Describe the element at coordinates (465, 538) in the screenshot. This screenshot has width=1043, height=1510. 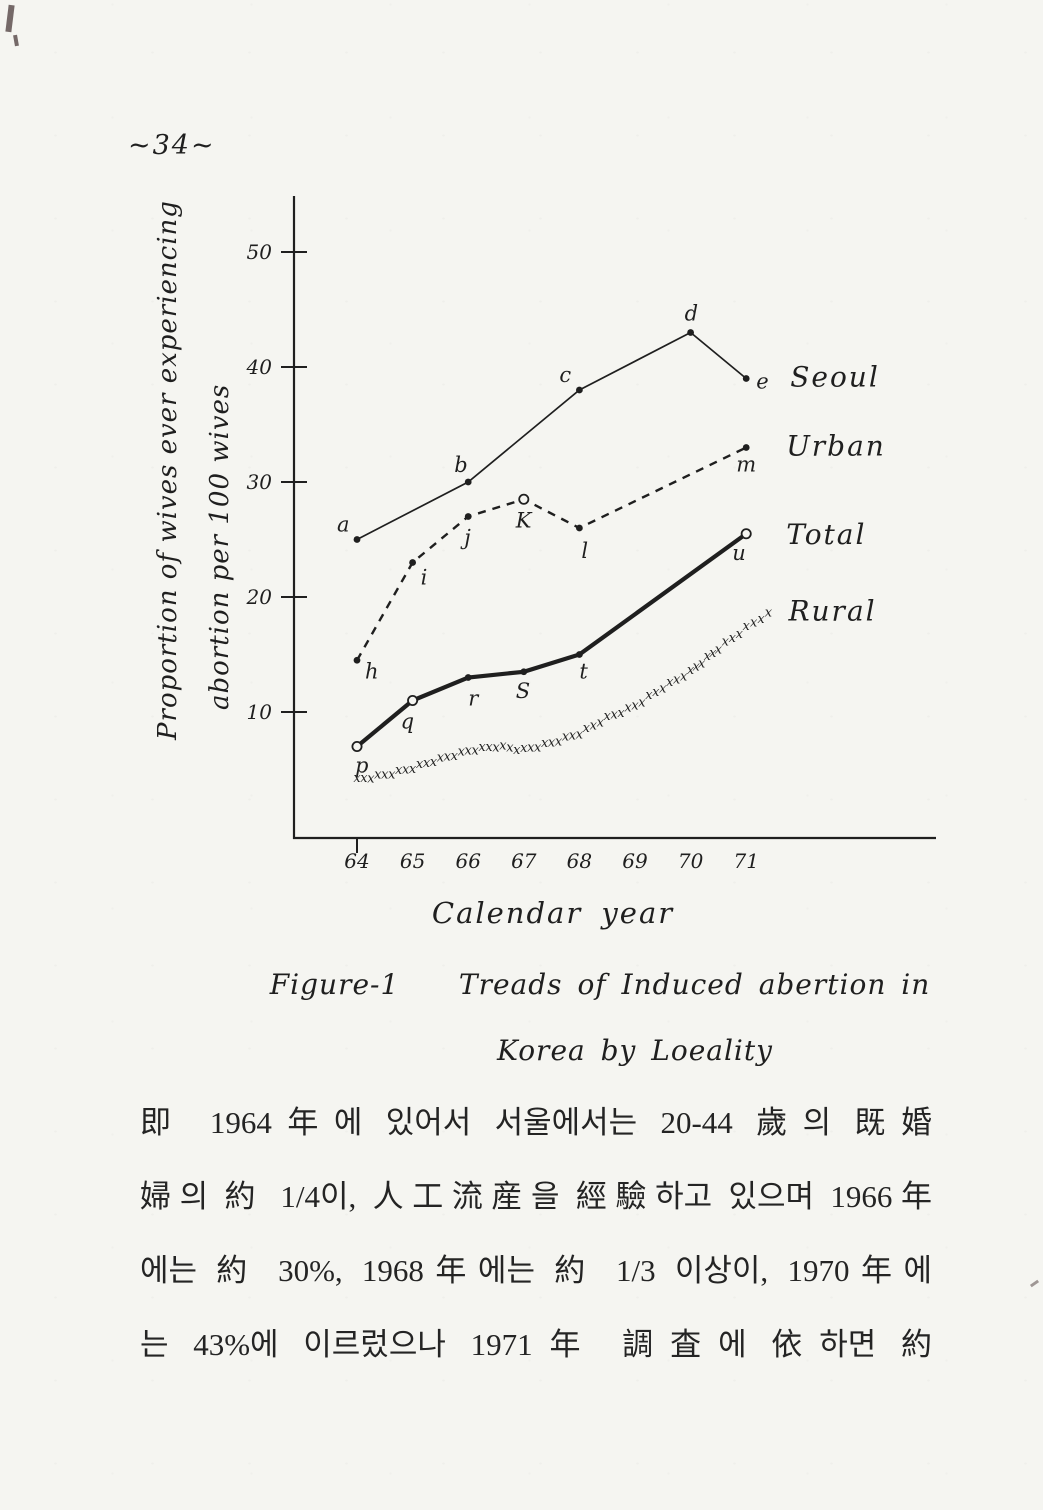
I see `point-label-j: j` at that location.